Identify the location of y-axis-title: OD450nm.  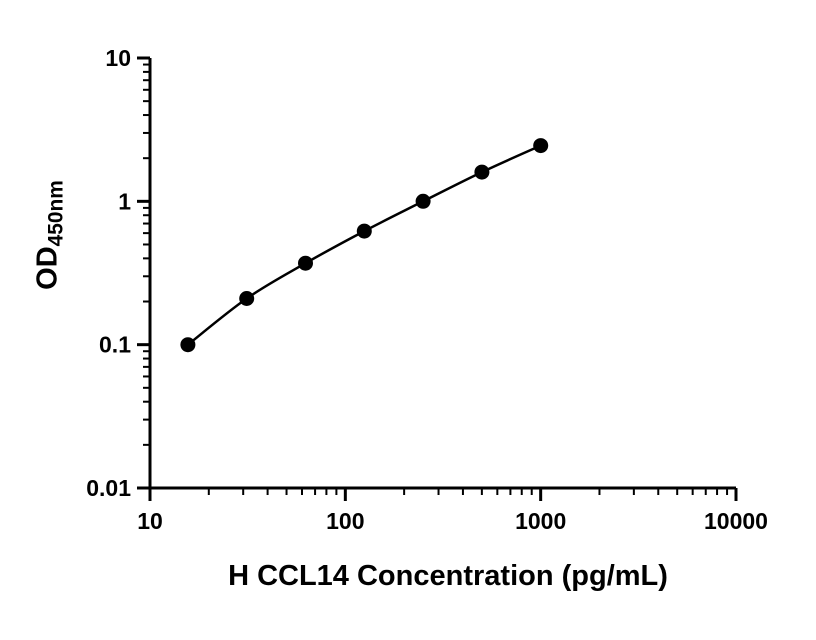
(50, 235).